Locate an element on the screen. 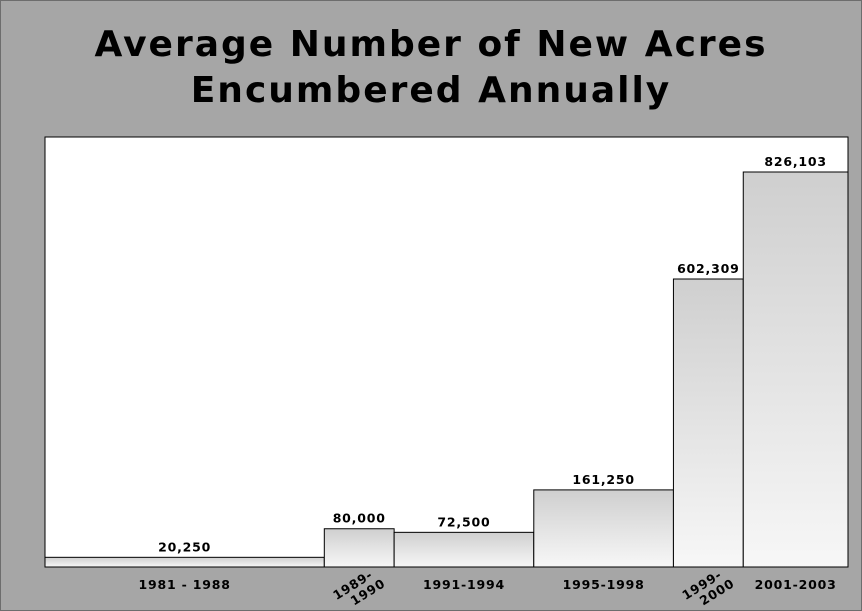 The image size is (862, 611). value-label-3: 72,500 is located at coordinates (463, 521).